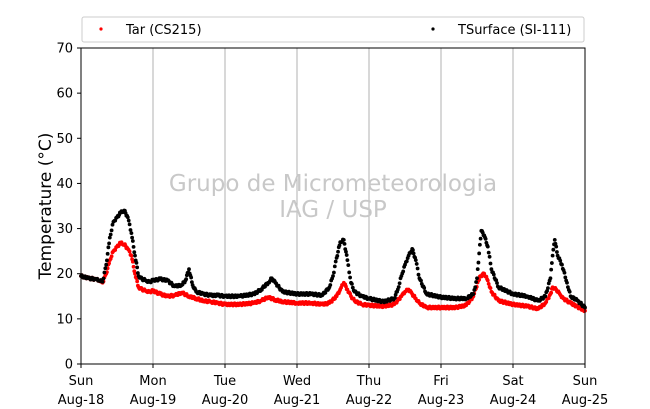  Describe the element at coordinates (64, 49) in the screenshot. I see `y-tick-label: 70` at that location.